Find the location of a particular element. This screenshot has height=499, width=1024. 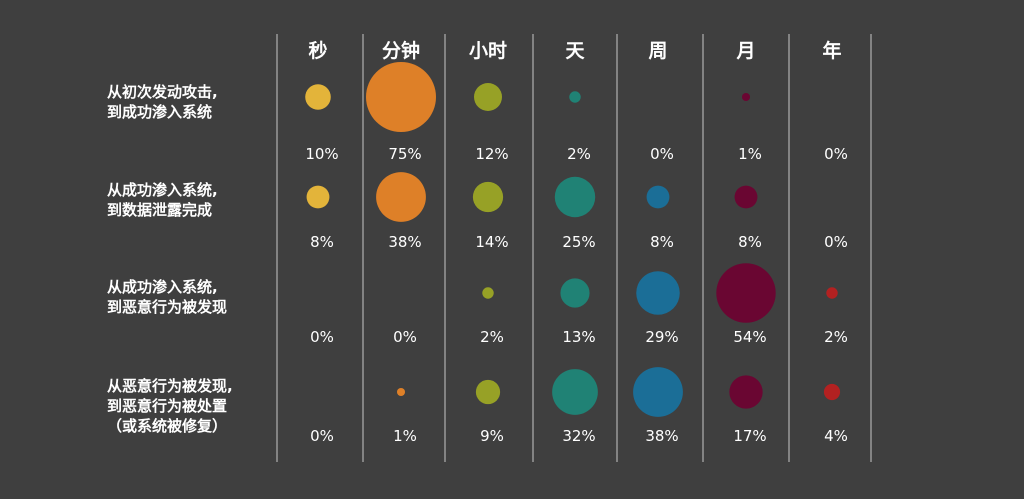

value-label-r0-c5: 1% is located at coordinates (750, 154).